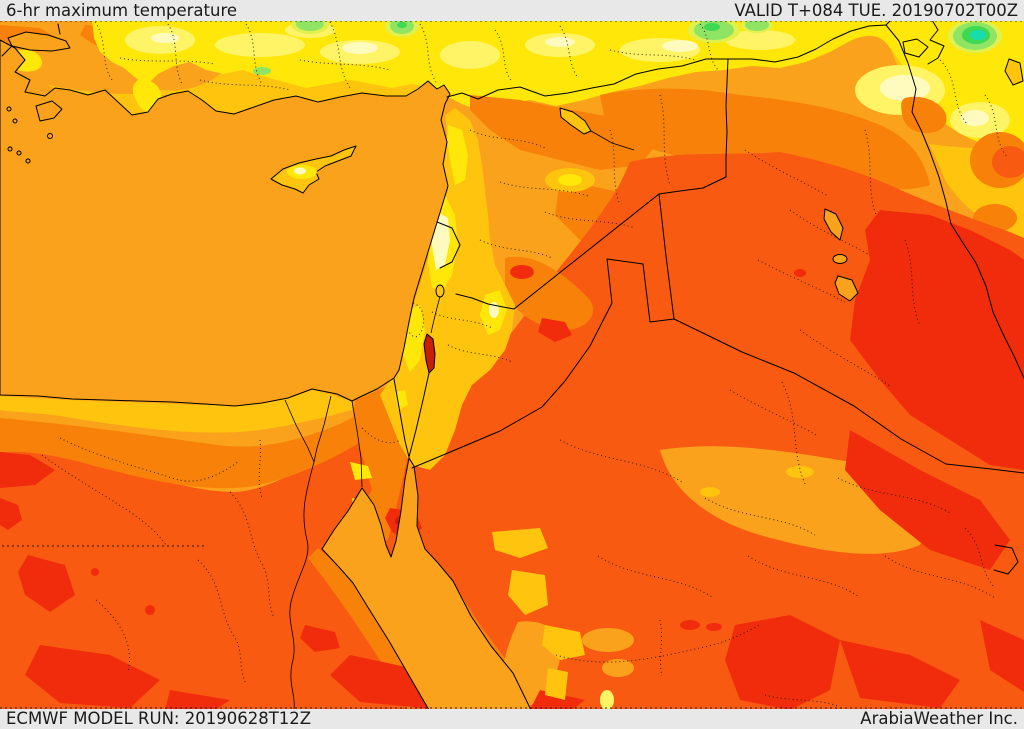 This screenshot has width=1024, height=729. Describe the element at coordinates (159, 718) in the screenshot. I see `model-run-label: ECMWF MODEL RUN: 20190628T12Z` at that location.